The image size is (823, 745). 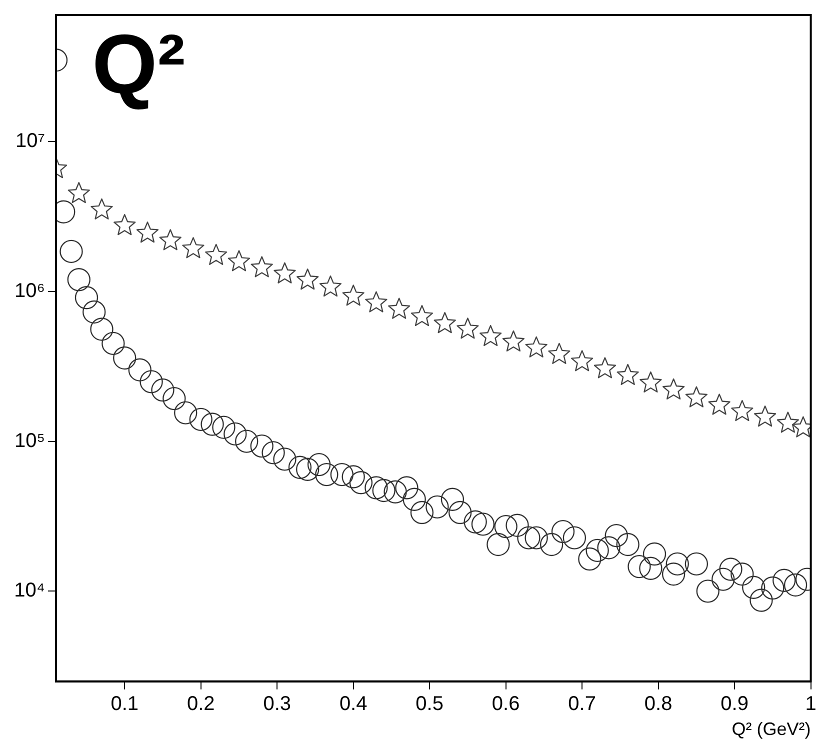 I want to click on x-tick-label: 0.9, so click(x=734, y=703).